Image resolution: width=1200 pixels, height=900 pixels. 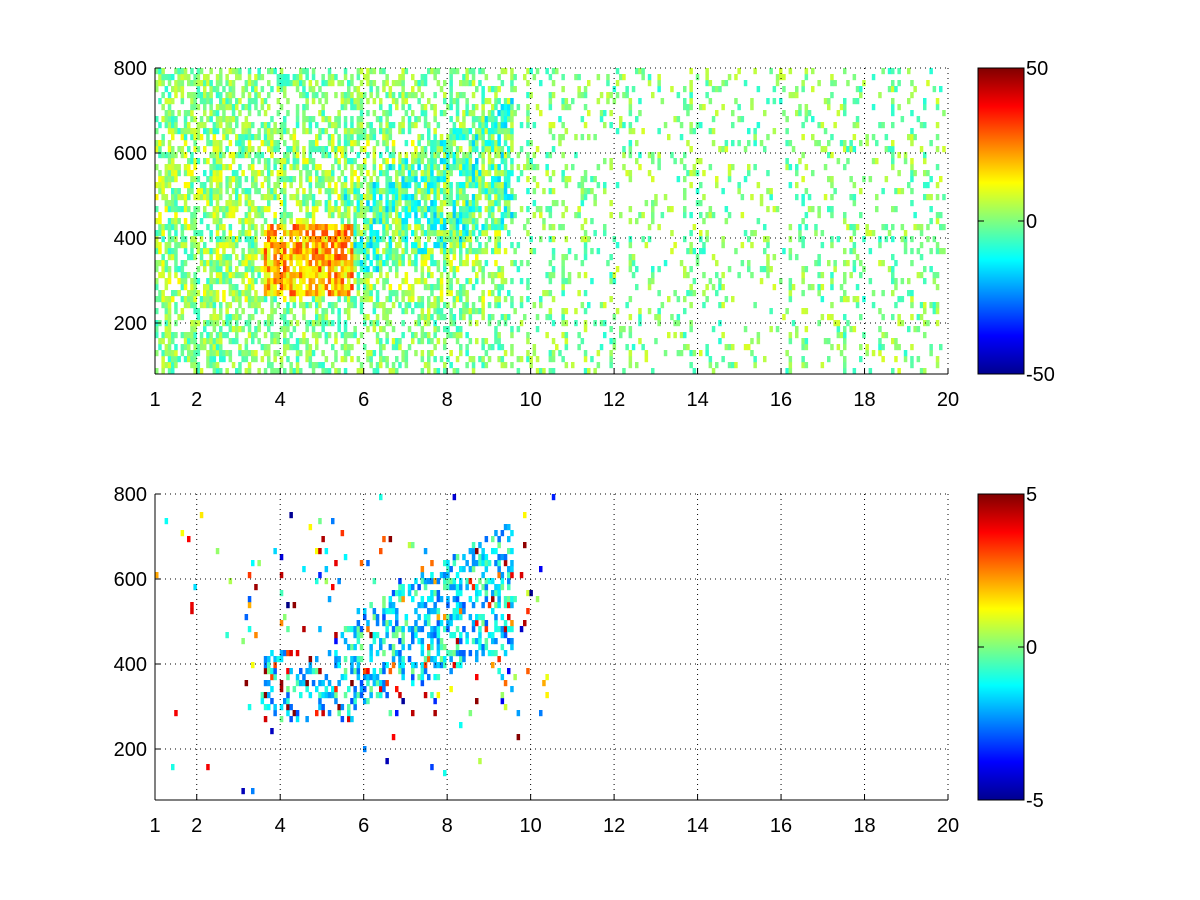 I want to click on x-tick-label: 8, so click(x=447, y=400).